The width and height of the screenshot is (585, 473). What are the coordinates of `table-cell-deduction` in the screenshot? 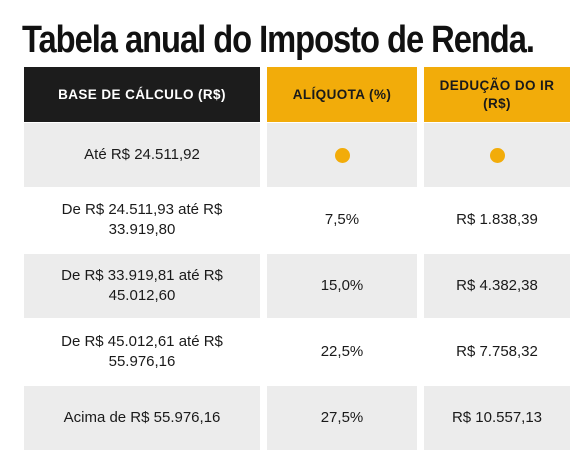 It's located at (497, 155).